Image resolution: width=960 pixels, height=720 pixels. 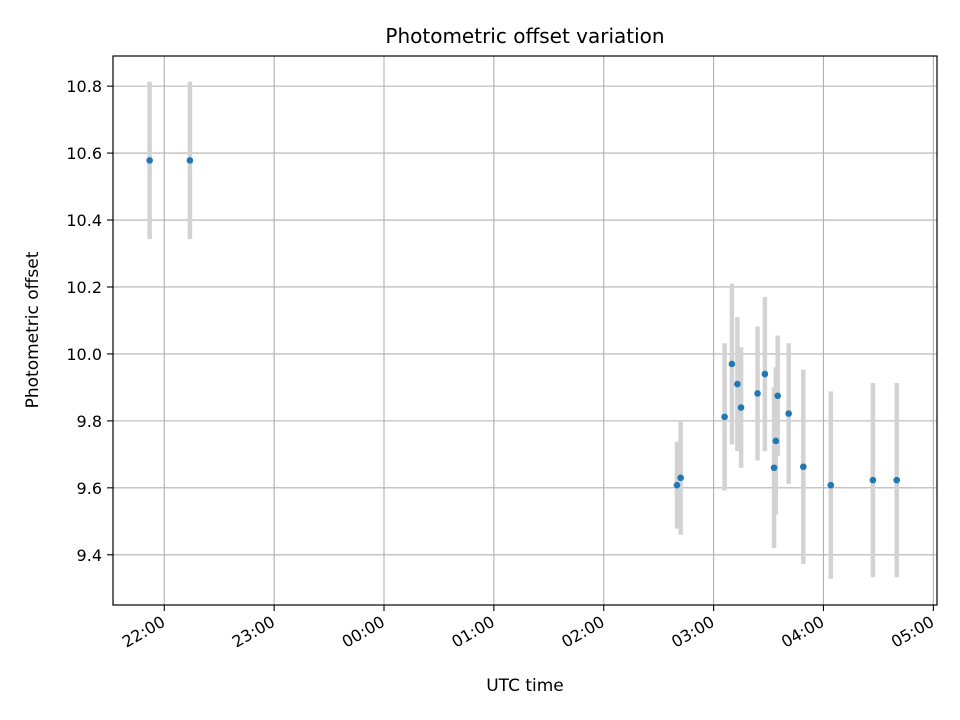 I want to click on chart-title: Photometric offset variation, so click(x=524, y=36).